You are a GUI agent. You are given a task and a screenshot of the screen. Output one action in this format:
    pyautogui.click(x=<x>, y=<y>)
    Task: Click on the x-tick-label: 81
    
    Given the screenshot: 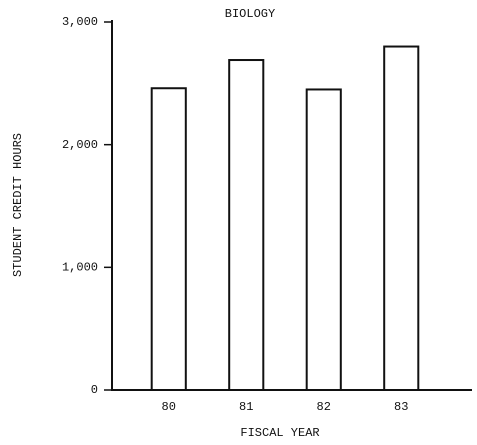 What is the action you would take?
    pyautogui.click(x=246, y=407)
    